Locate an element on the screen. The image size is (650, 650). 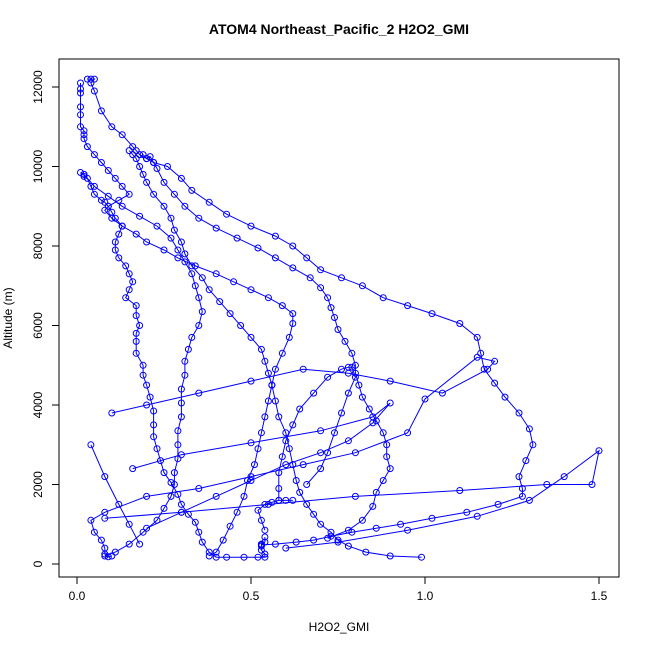
y-tick-label: 8000 is located at coordinates (38, 245).